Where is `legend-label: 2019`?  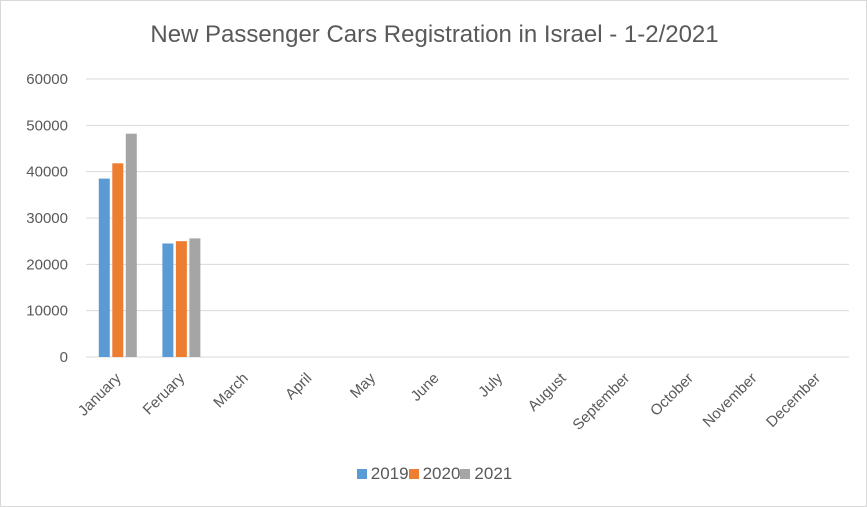
legend-label: 2019 is located at coordinates (389, 473).